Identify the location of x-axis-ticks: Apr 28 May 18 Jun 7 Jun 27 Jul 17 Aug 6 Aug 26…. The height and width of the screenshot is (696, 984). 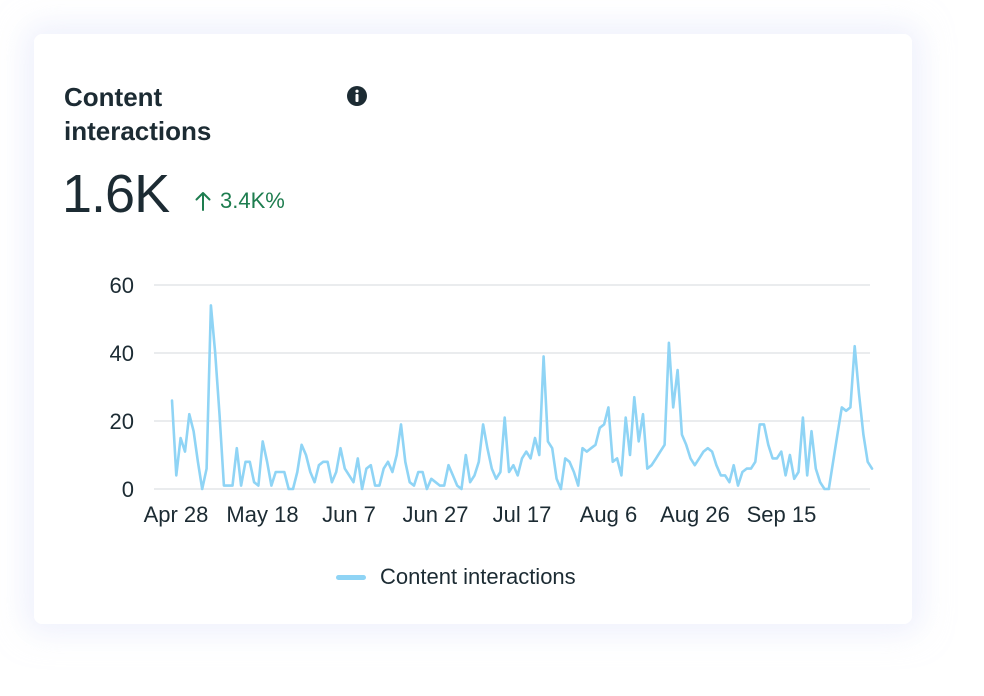
(480, 514).